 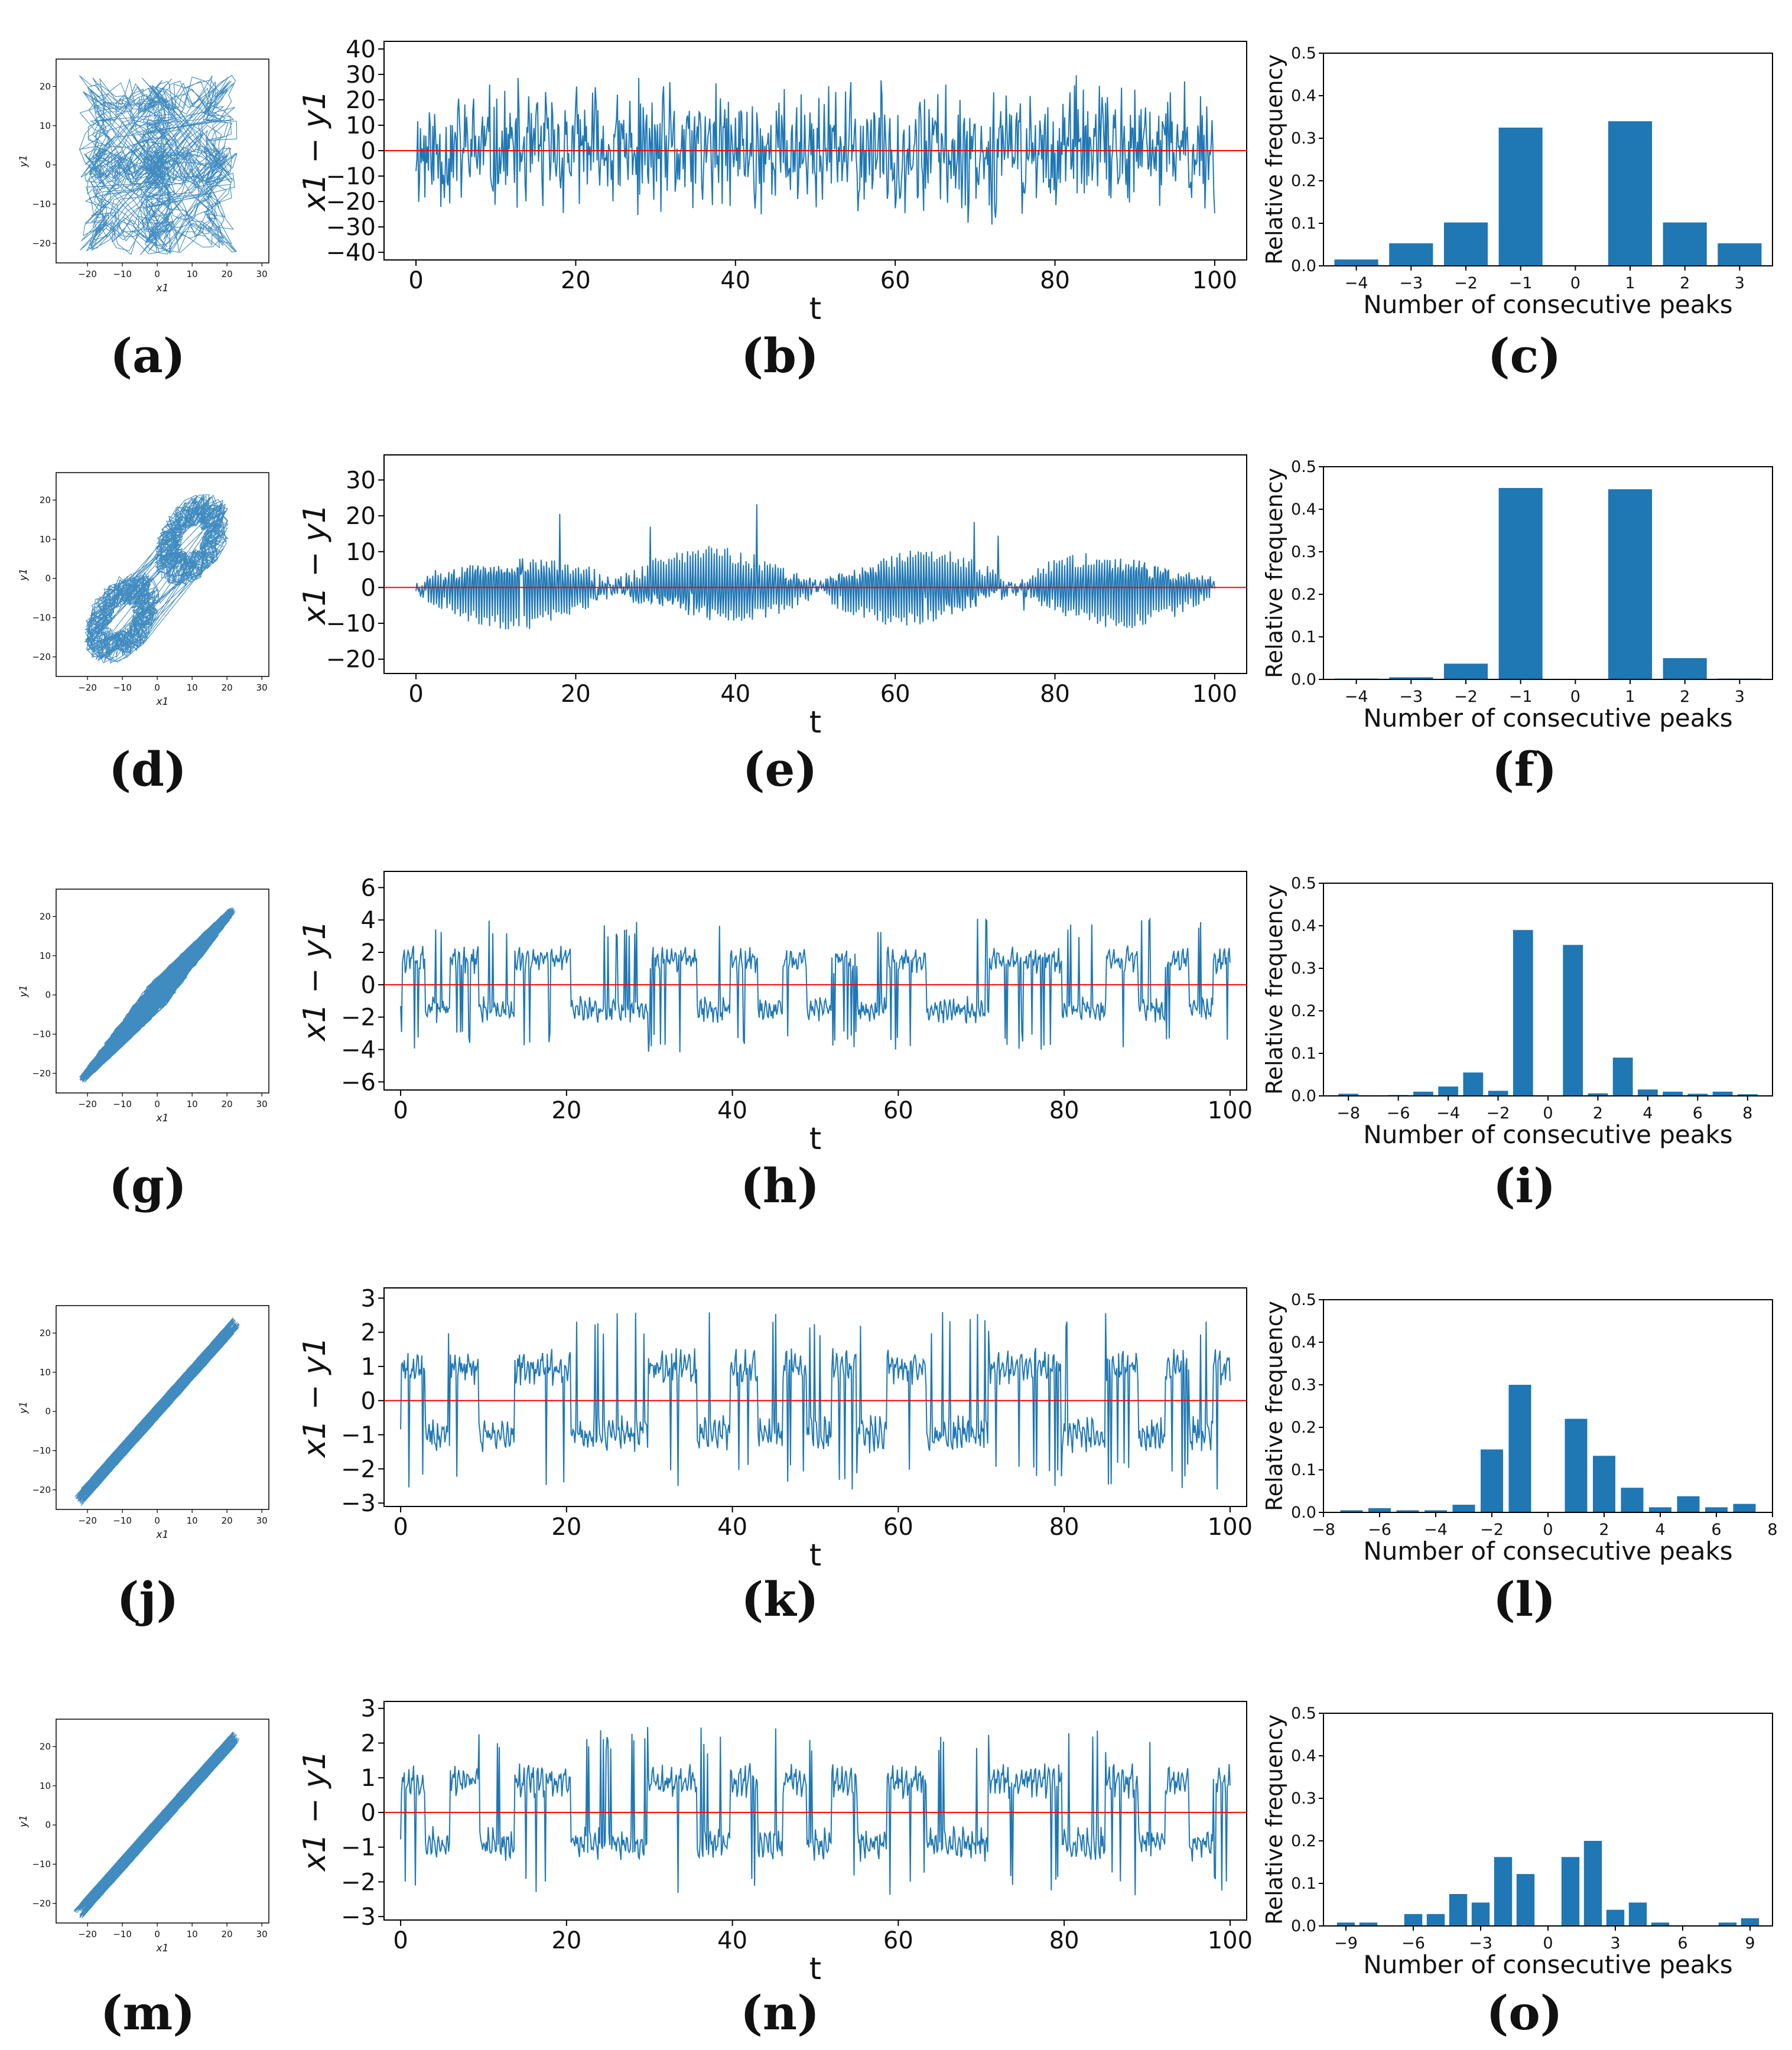 What do you see at coordinates (361, 75) in the screenshot?
I see `y-tick-label: 30` at bounding box center [361, 75].